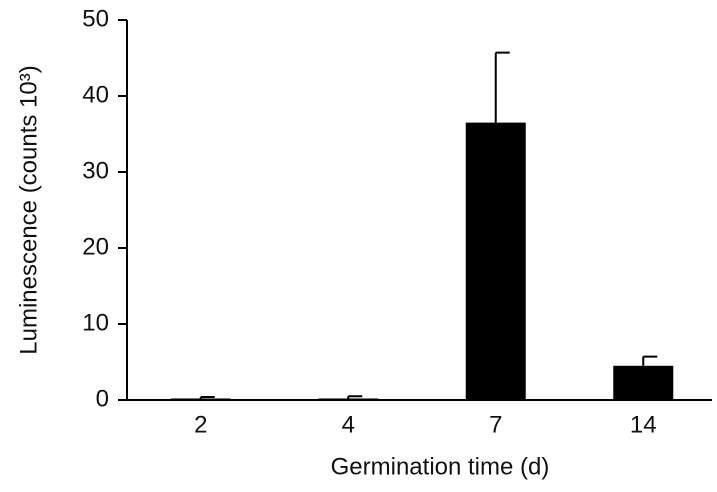 This screenshot has width=717, height=492. I want to click on y-tick-label: 50, so click(95, 18).